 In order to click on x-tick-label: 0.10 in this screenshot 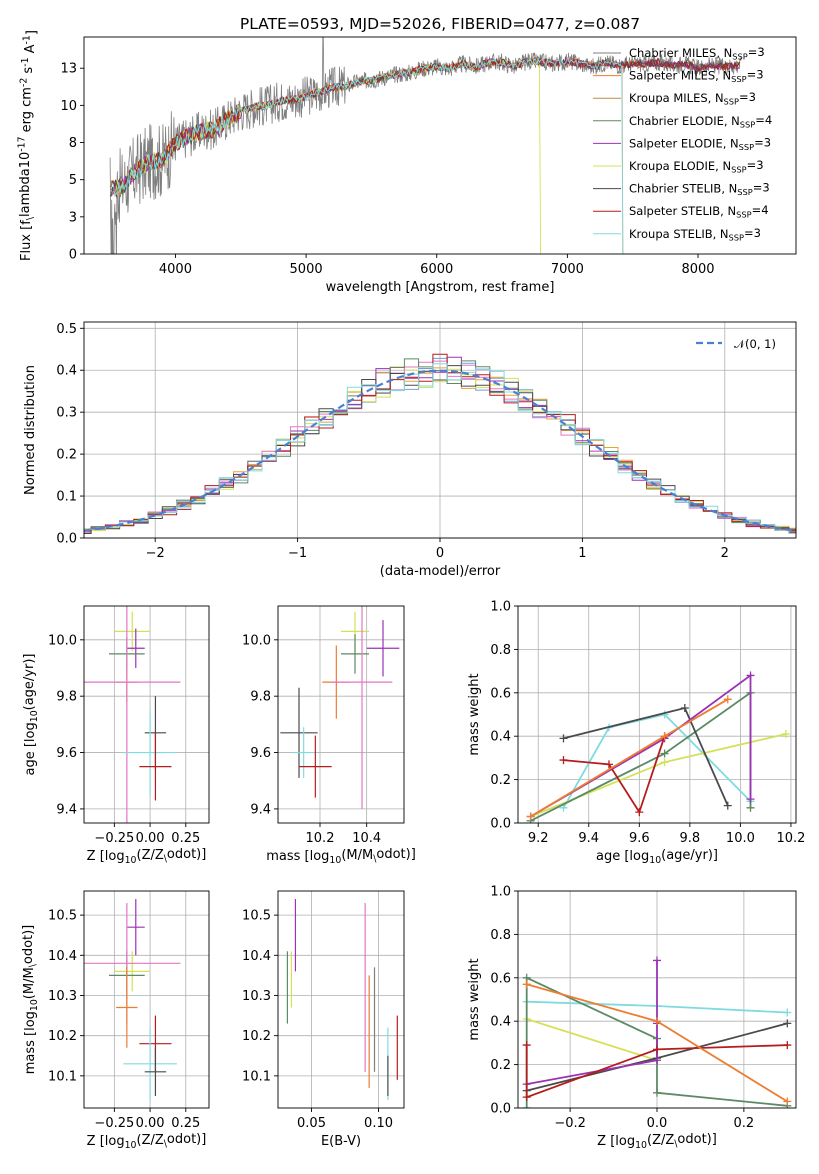, I will do `click(378, 1123)`.